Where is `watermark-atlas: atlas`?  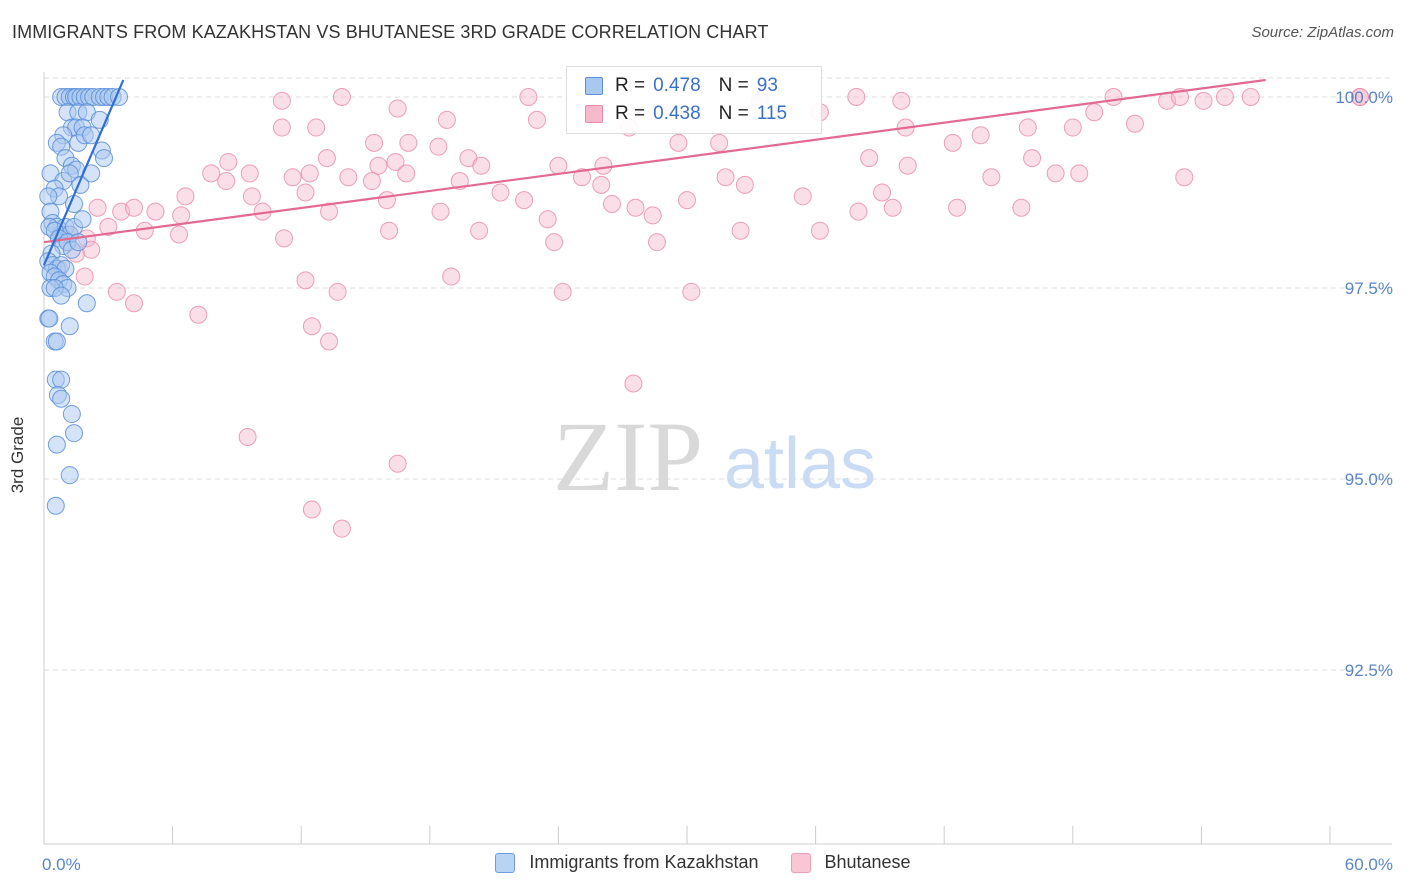 watermark-atlas: atlas is located at coordinates (800, 464).